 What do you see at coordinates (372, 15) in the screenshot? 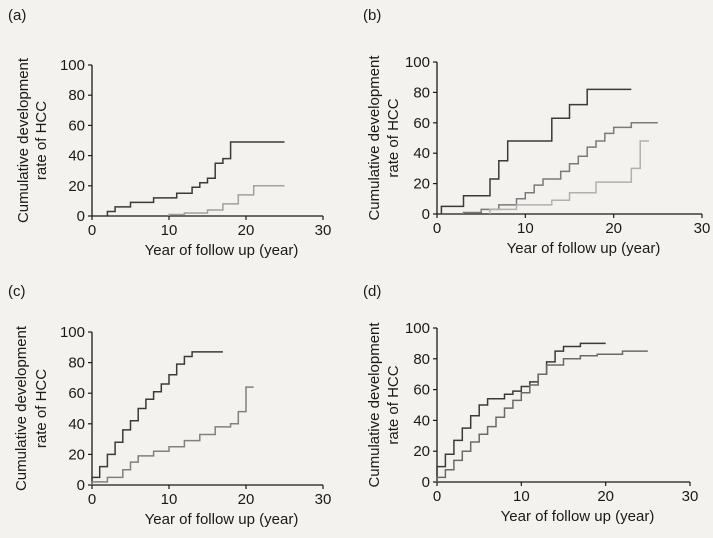
I see `panel-label: (b)` at bounding box center [372, 15].